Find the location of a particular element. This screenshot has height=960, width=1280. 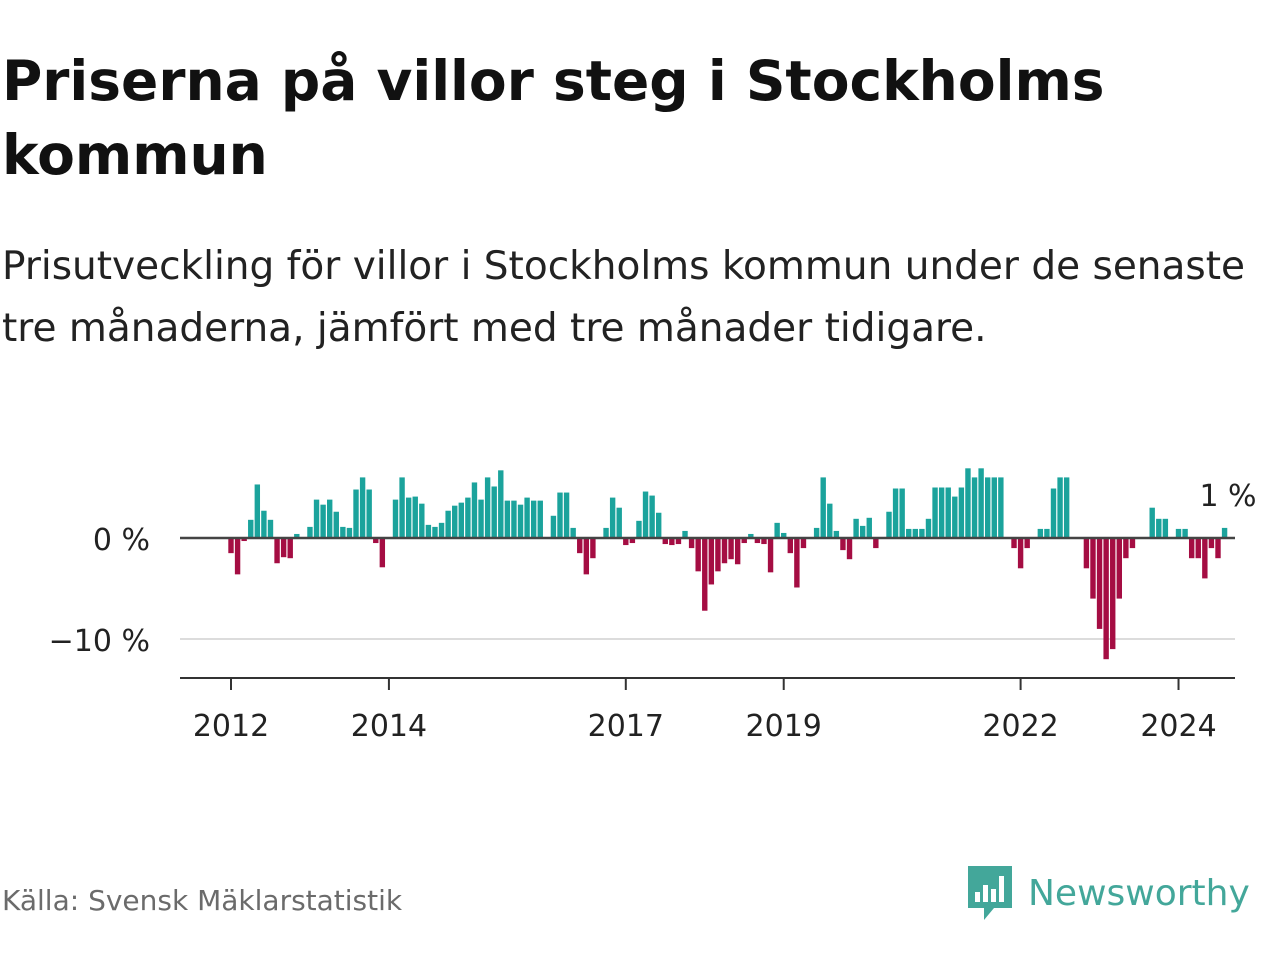

source-note: Källa: Svensk Mäklarstatistik is located at coordinates (202, 900).